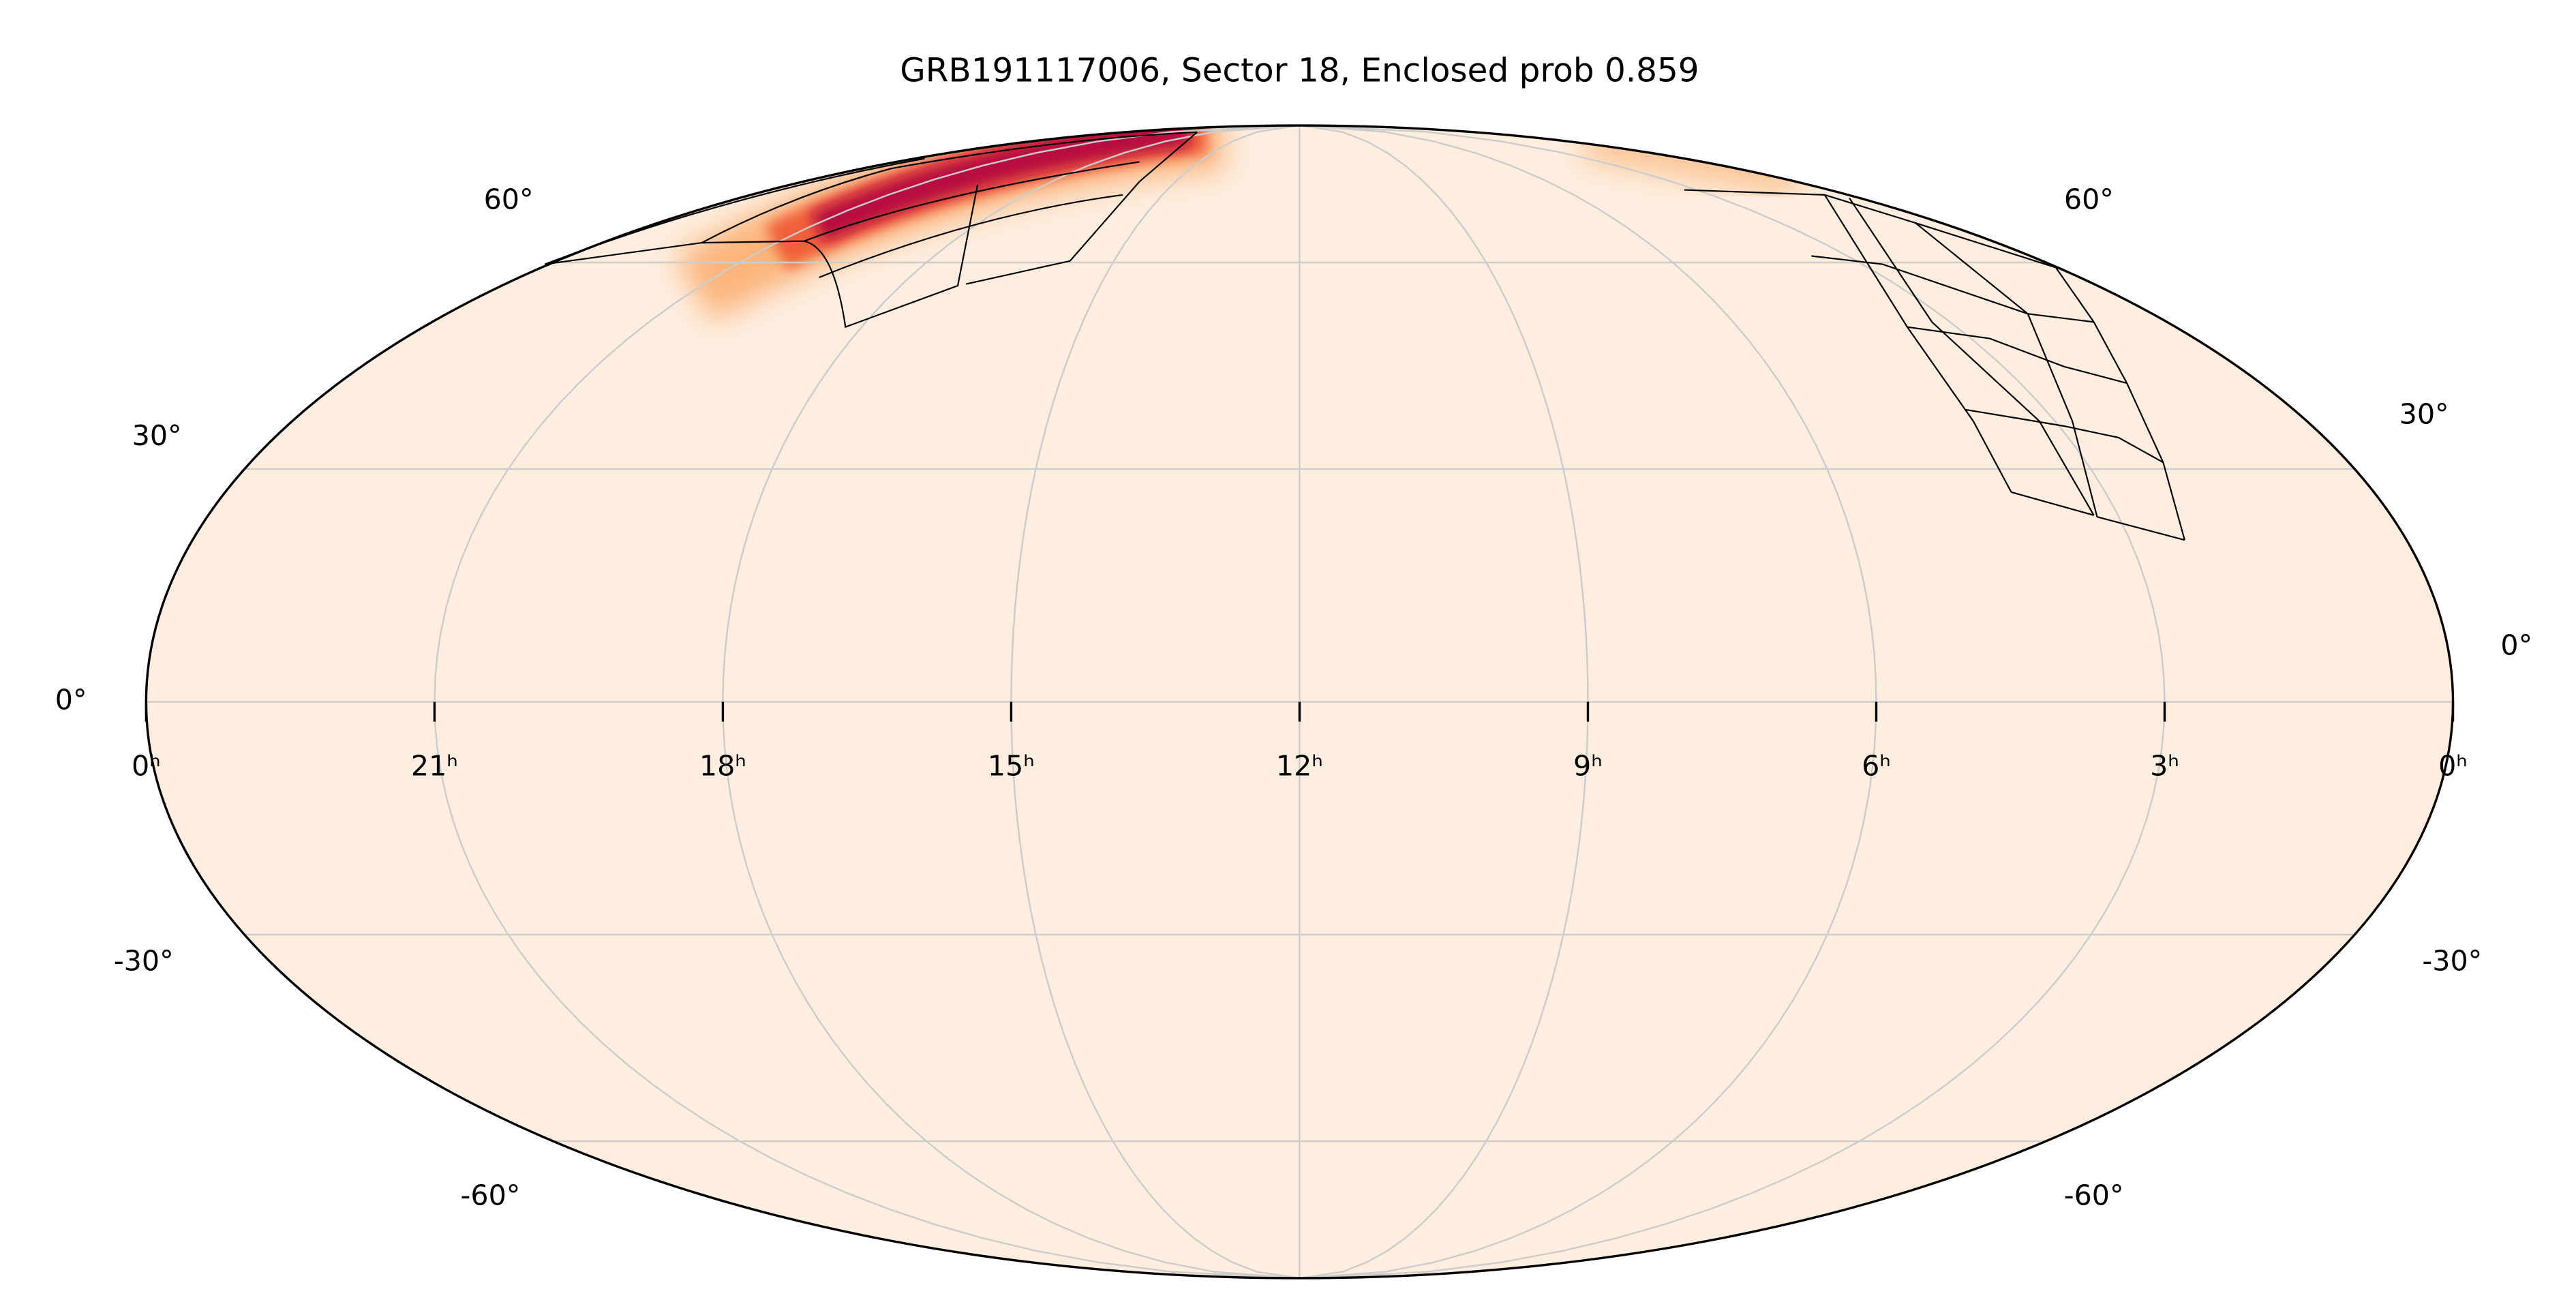 Image resolution: width=2576 pixels, height=1315 pixels. What do you see at coordinates (1588, 766) in the screenshot?
I see `x-tick-label: 9ʰ` at bounding box center [1588, 766].